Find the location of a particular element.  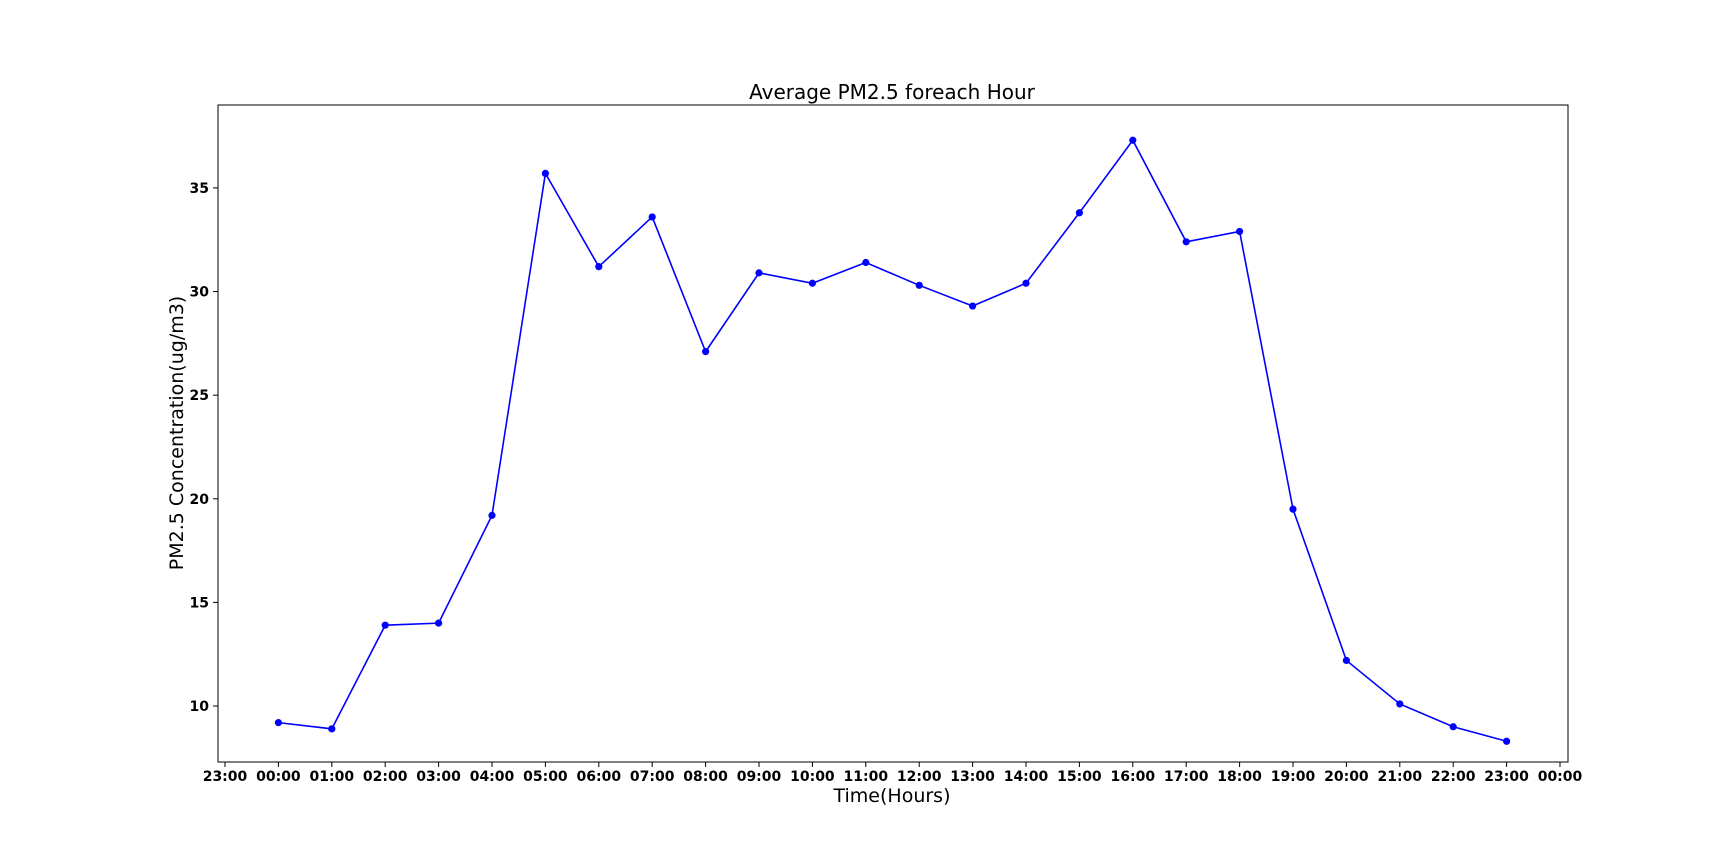

x-tick-label: 03:00 is located at coordinates (438, 777).